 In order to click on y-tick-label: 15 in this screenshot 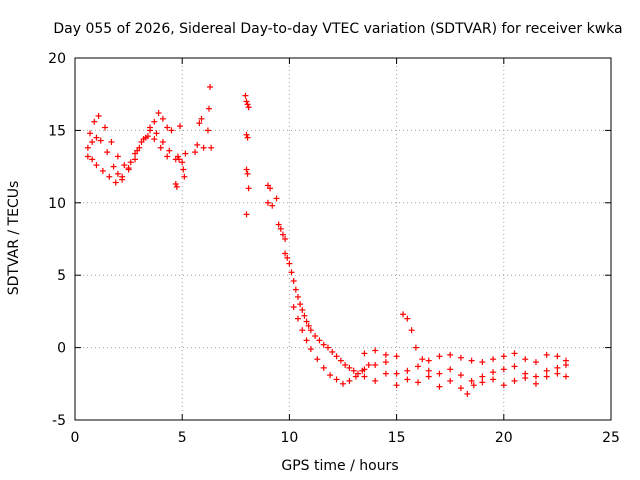, I will do `click(57, 131)`.